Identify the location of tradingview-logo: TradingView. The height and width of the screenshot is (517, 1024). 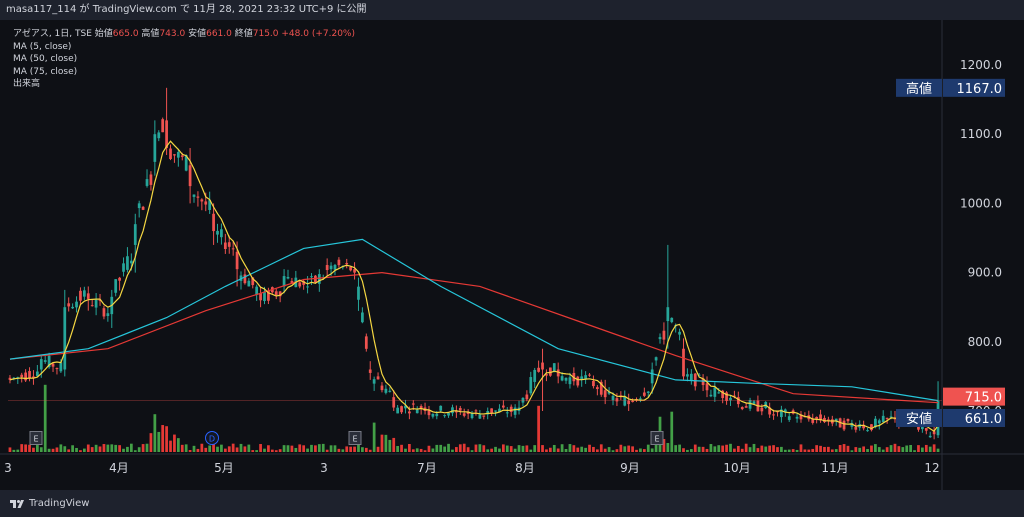
(49, 503).